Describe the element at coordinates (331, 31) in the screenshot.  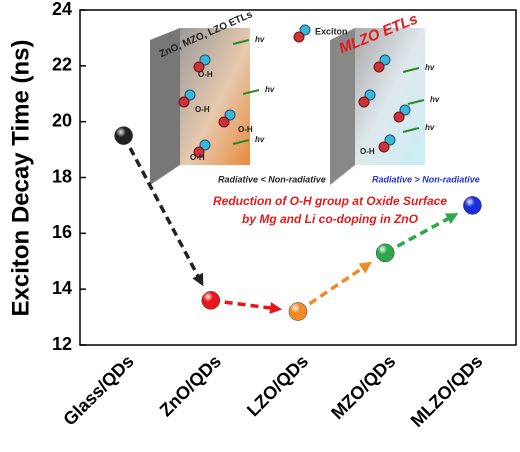
I see `legend-label: Exciton` at that location.